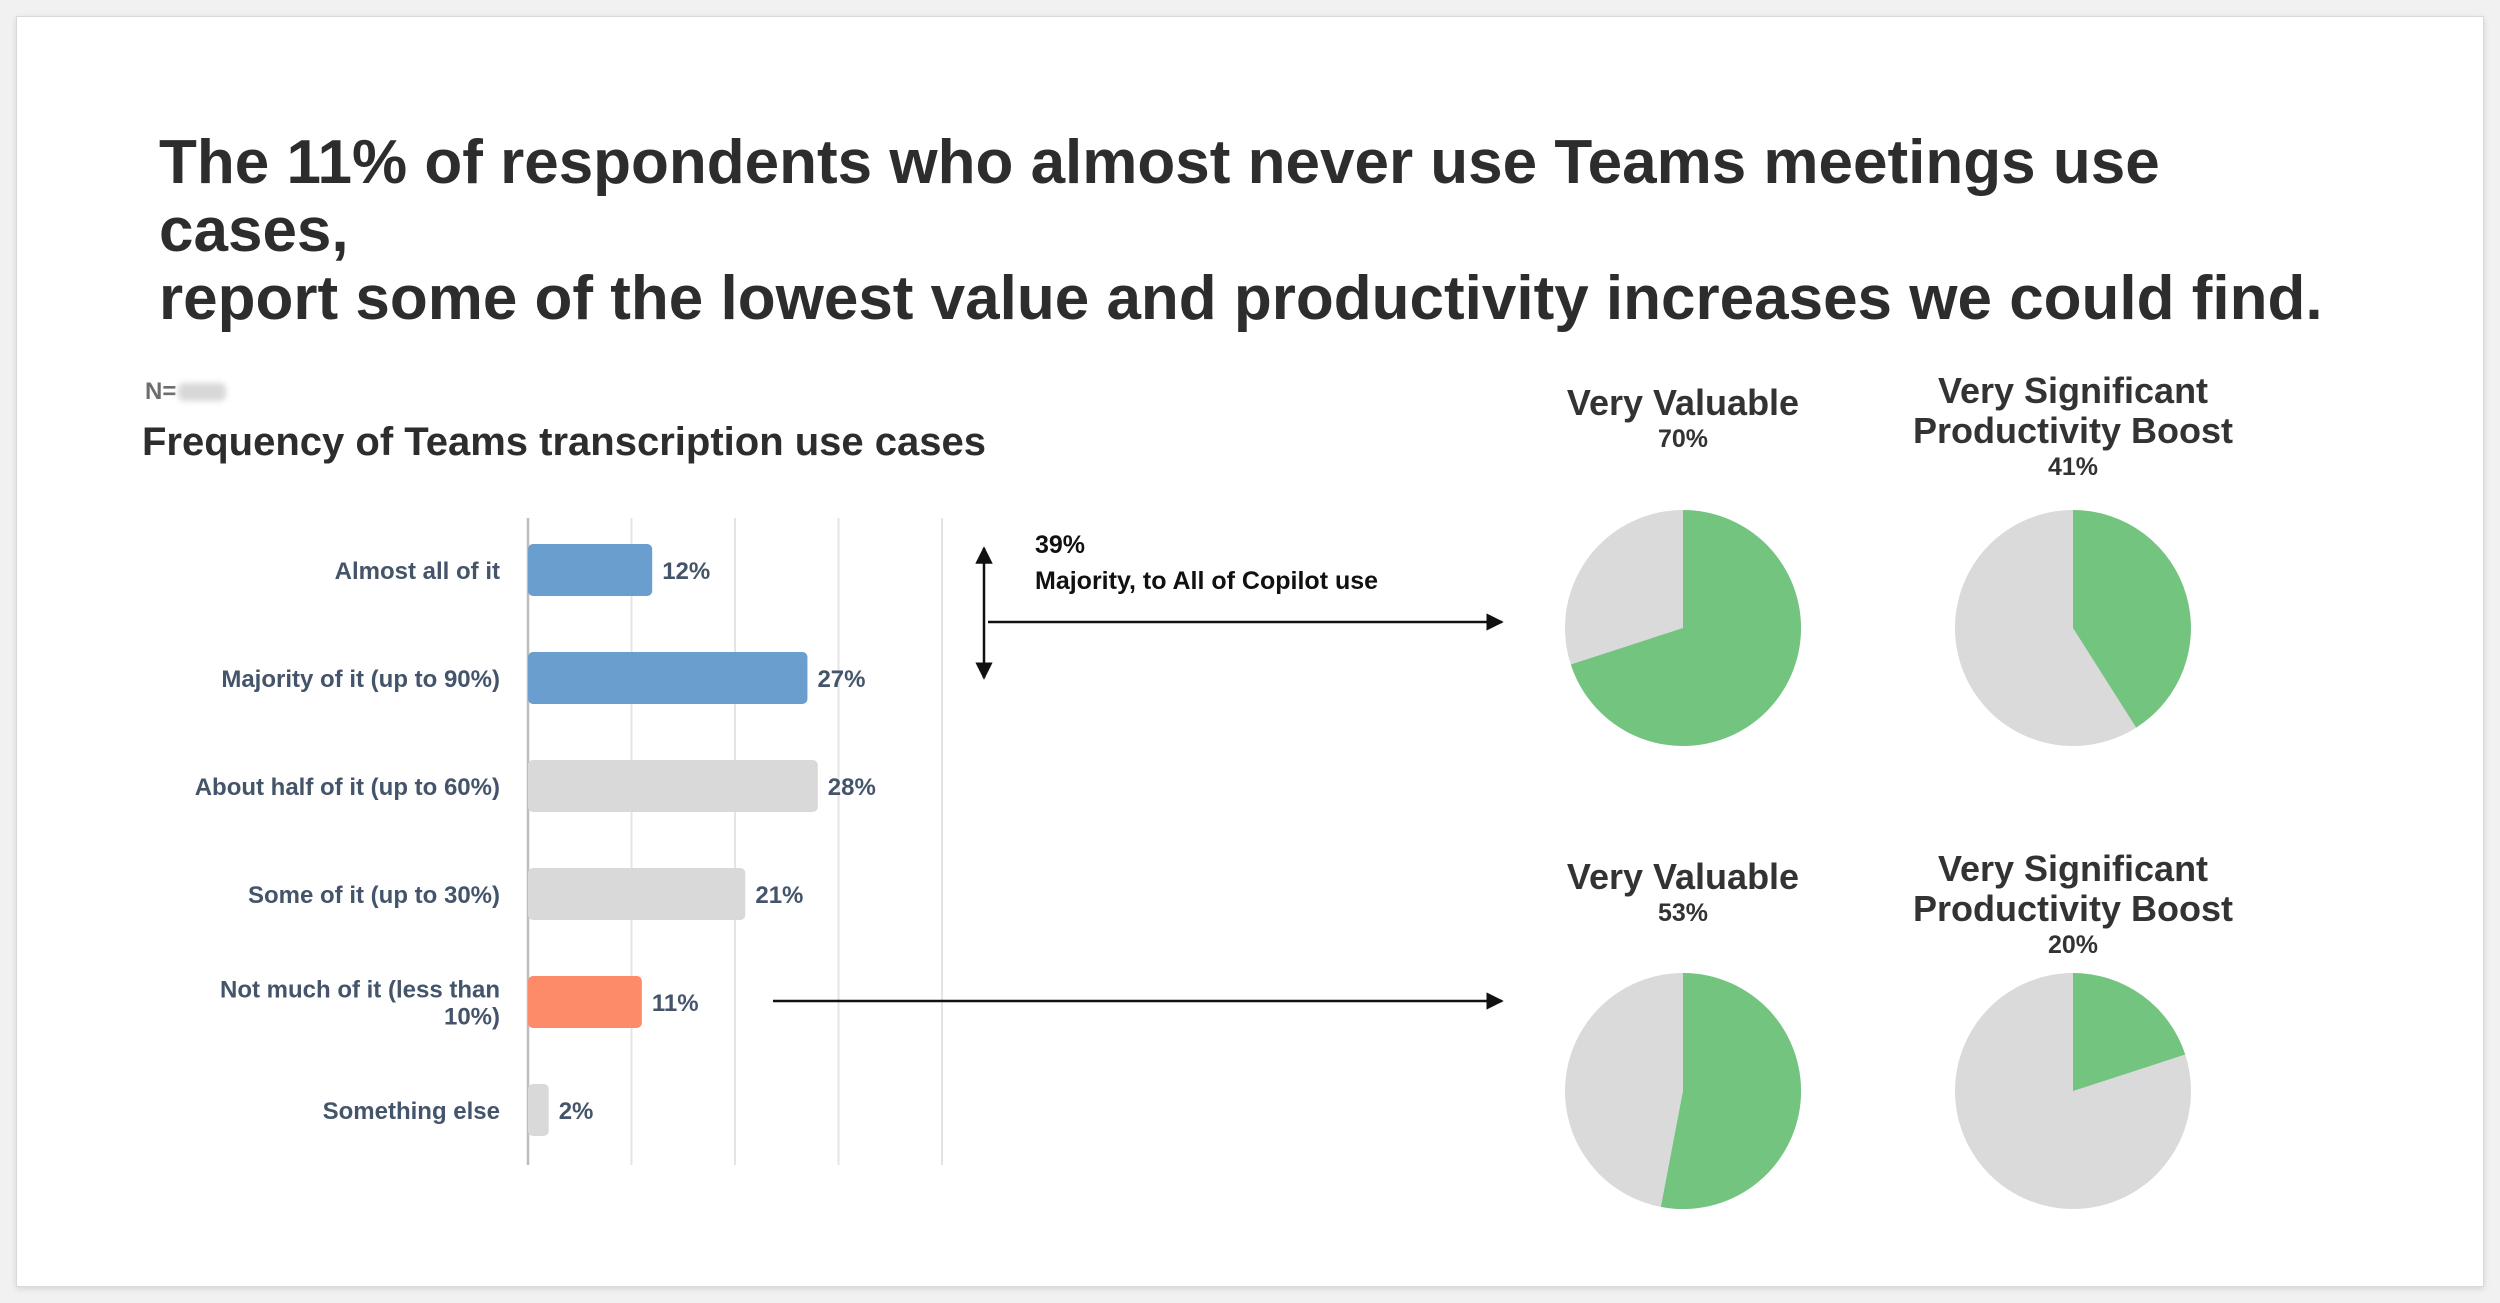 This screenshot has height=1303, width=2500. Describe the element at coordinates (1683, 913) in the screenshot. I see `pie-bottom-very-valuable-percent: 53%` at that location.